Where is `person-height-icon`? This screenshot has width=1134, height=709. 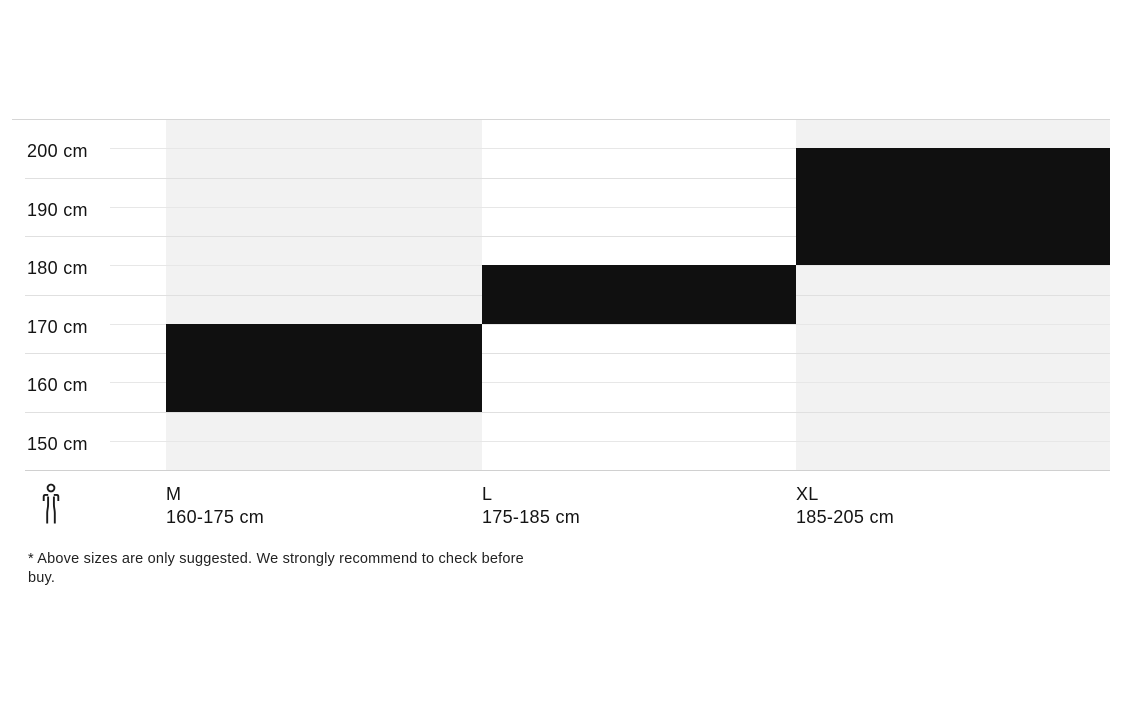 person-height-icon is located at coordinates (51, 506).